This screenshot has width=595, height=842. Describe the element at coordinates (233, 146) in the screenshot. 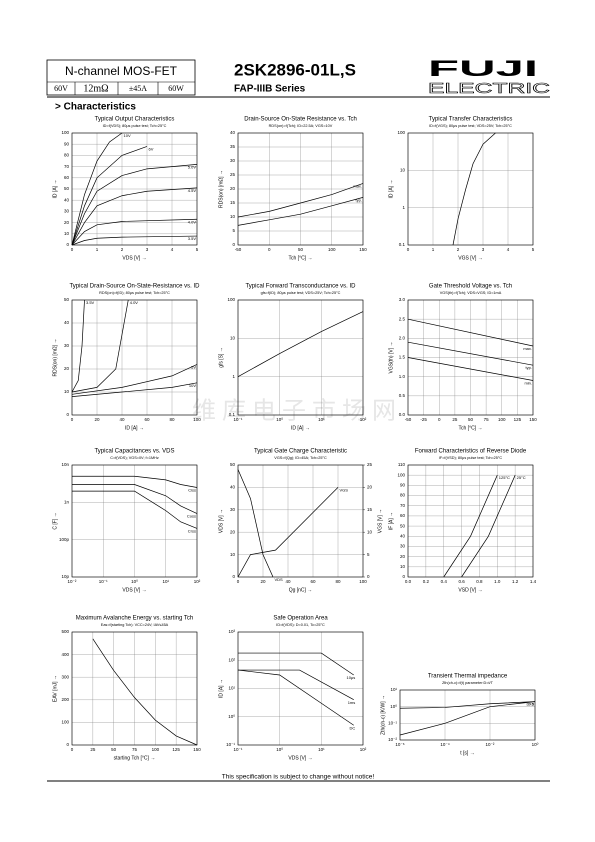

I see `y-tick-label: 35` at that location.